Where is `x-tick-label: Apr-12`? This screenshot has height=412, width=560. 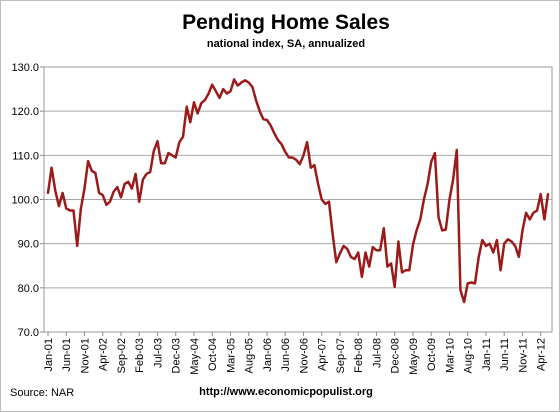 x-tick-label: Apr-12 is located at coordinates (542, 354).